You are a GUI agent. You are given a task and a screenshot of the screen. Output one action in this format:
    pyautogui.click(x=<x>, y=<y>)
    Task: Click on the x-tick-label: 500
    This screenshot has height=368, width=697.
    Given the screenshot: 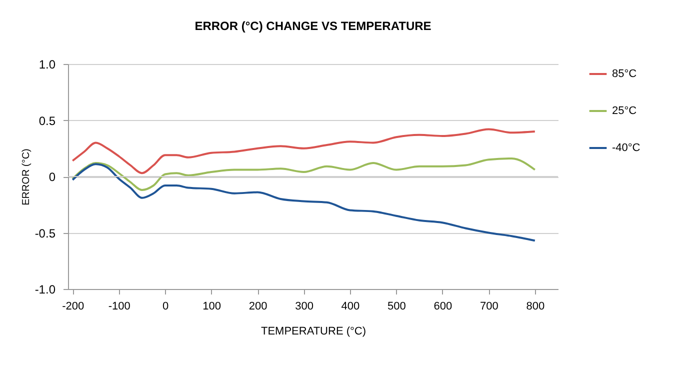 What is the action you would take?
    pyautogui.click(x=397, y=306)
    